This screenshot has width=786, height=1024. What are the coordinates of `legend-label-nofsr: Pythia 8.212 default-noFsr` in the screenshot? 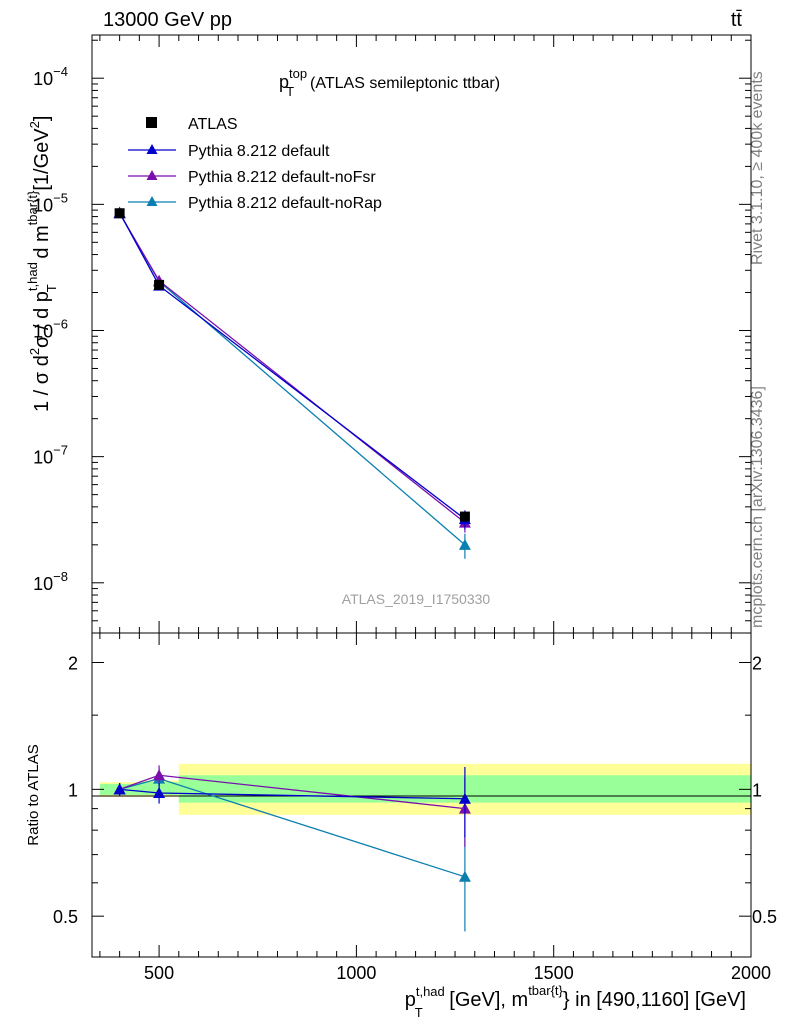 It's located at (282, 177).